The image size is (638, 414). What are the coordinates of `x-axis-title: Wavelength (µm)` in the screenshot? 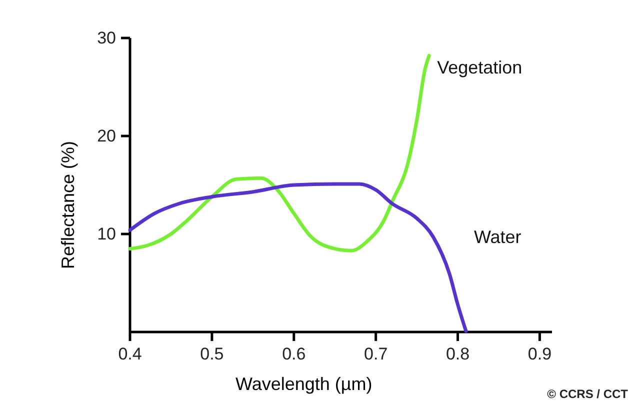 It's located at (304, 384).